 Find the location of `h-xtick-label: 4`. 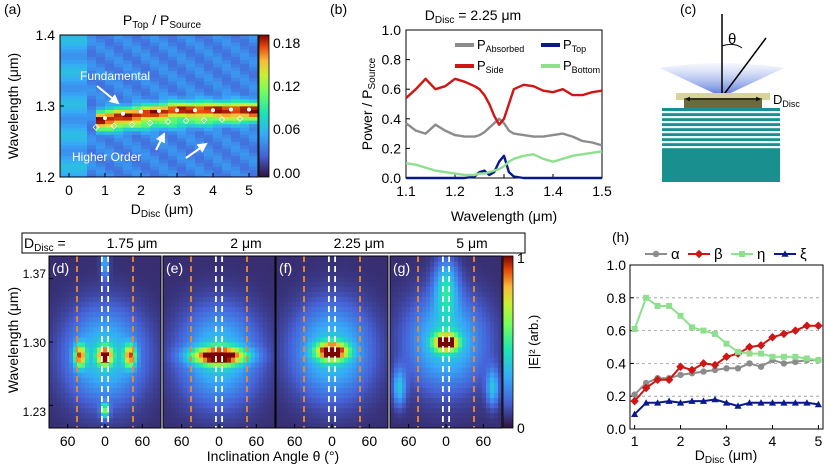

h-xtick-label: 4 is located at coordinates (773, 441).